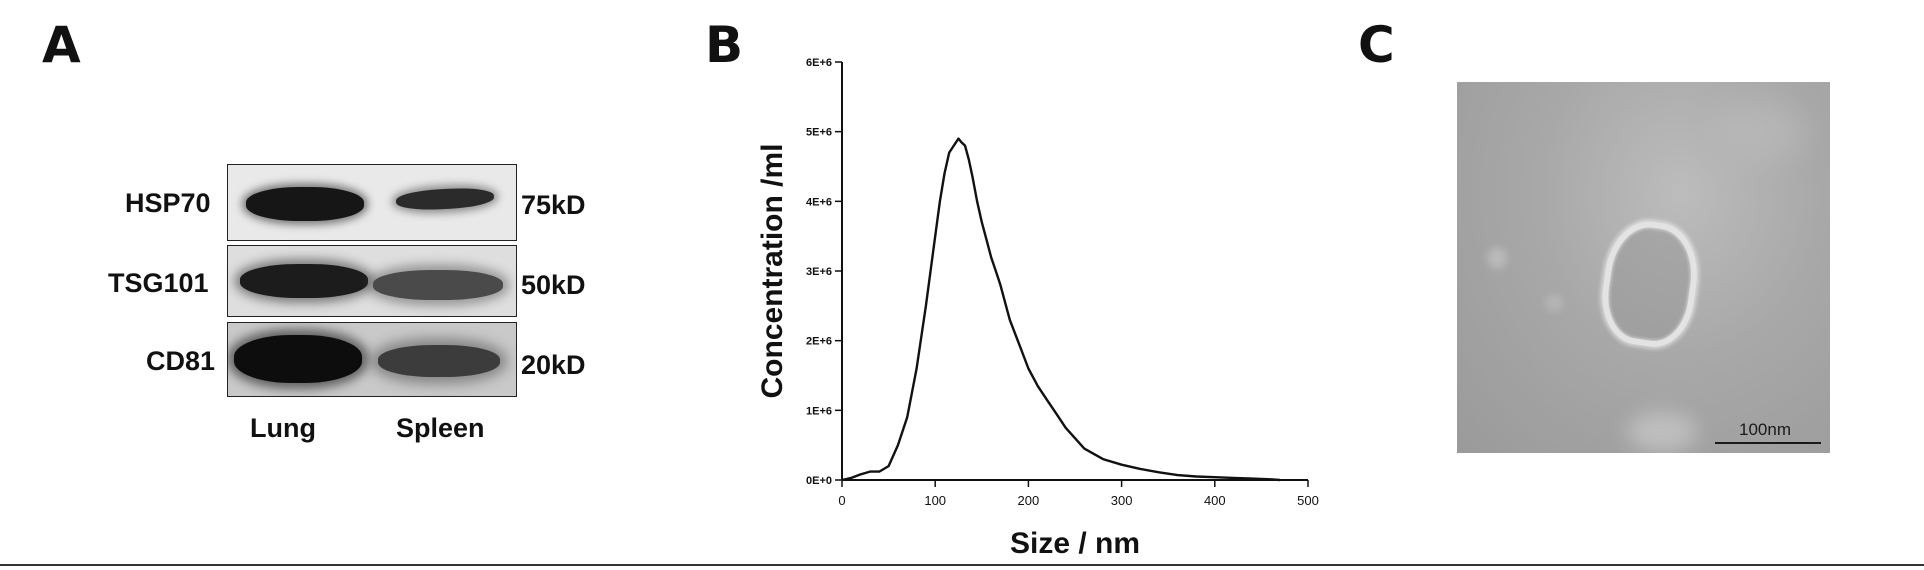 The height and width of the screenshot is (570, 1924). What do you see at coordinates (438, 285) in the screenshot?
I see `band-spleen-tsg101` at bounding box center [438, 285].